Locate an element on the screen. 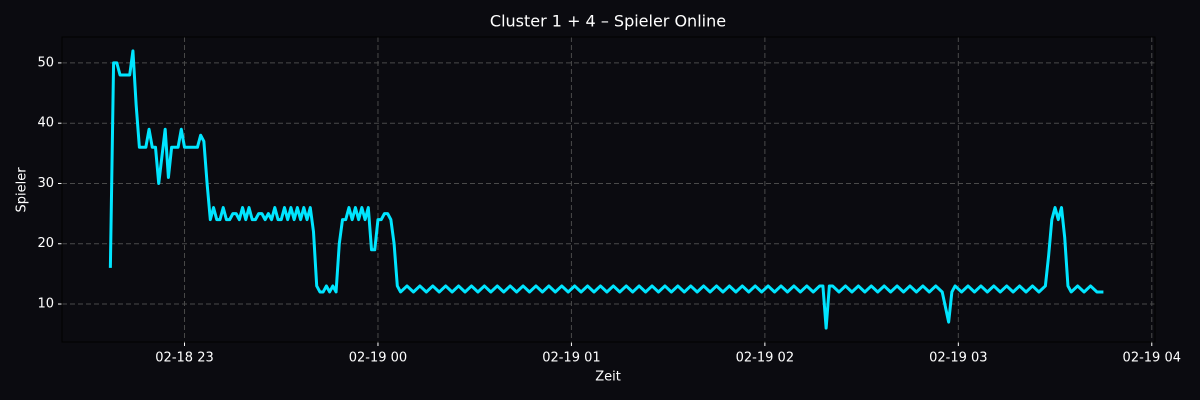 The width and height of the screenshot is (1200, 400). chart-title: Cluster 1 + 4 – Spieler Online is located at coordinates (608, 21).